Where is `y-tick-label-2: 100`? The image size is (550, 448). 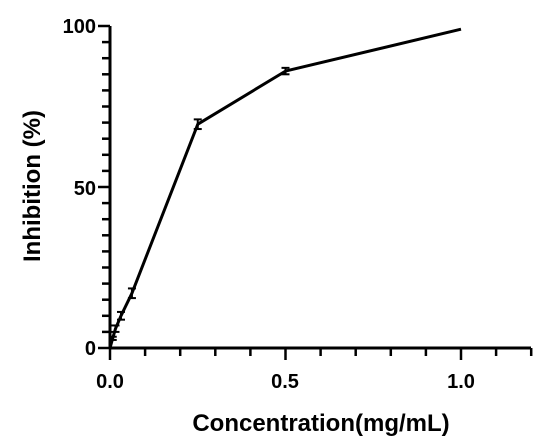 y-tick-label-2: 100 is located at coordinates (79, 27).